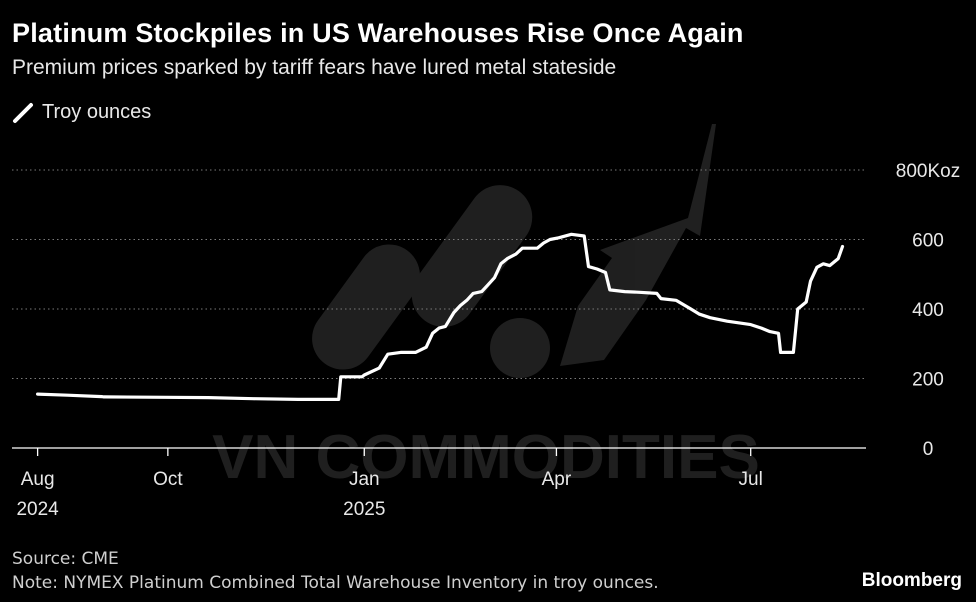 This screenshot has width=976, height=602. Describe the element at coordinates (65, 559) in the screenshot. I see `source-note: Source: CME` at that location.